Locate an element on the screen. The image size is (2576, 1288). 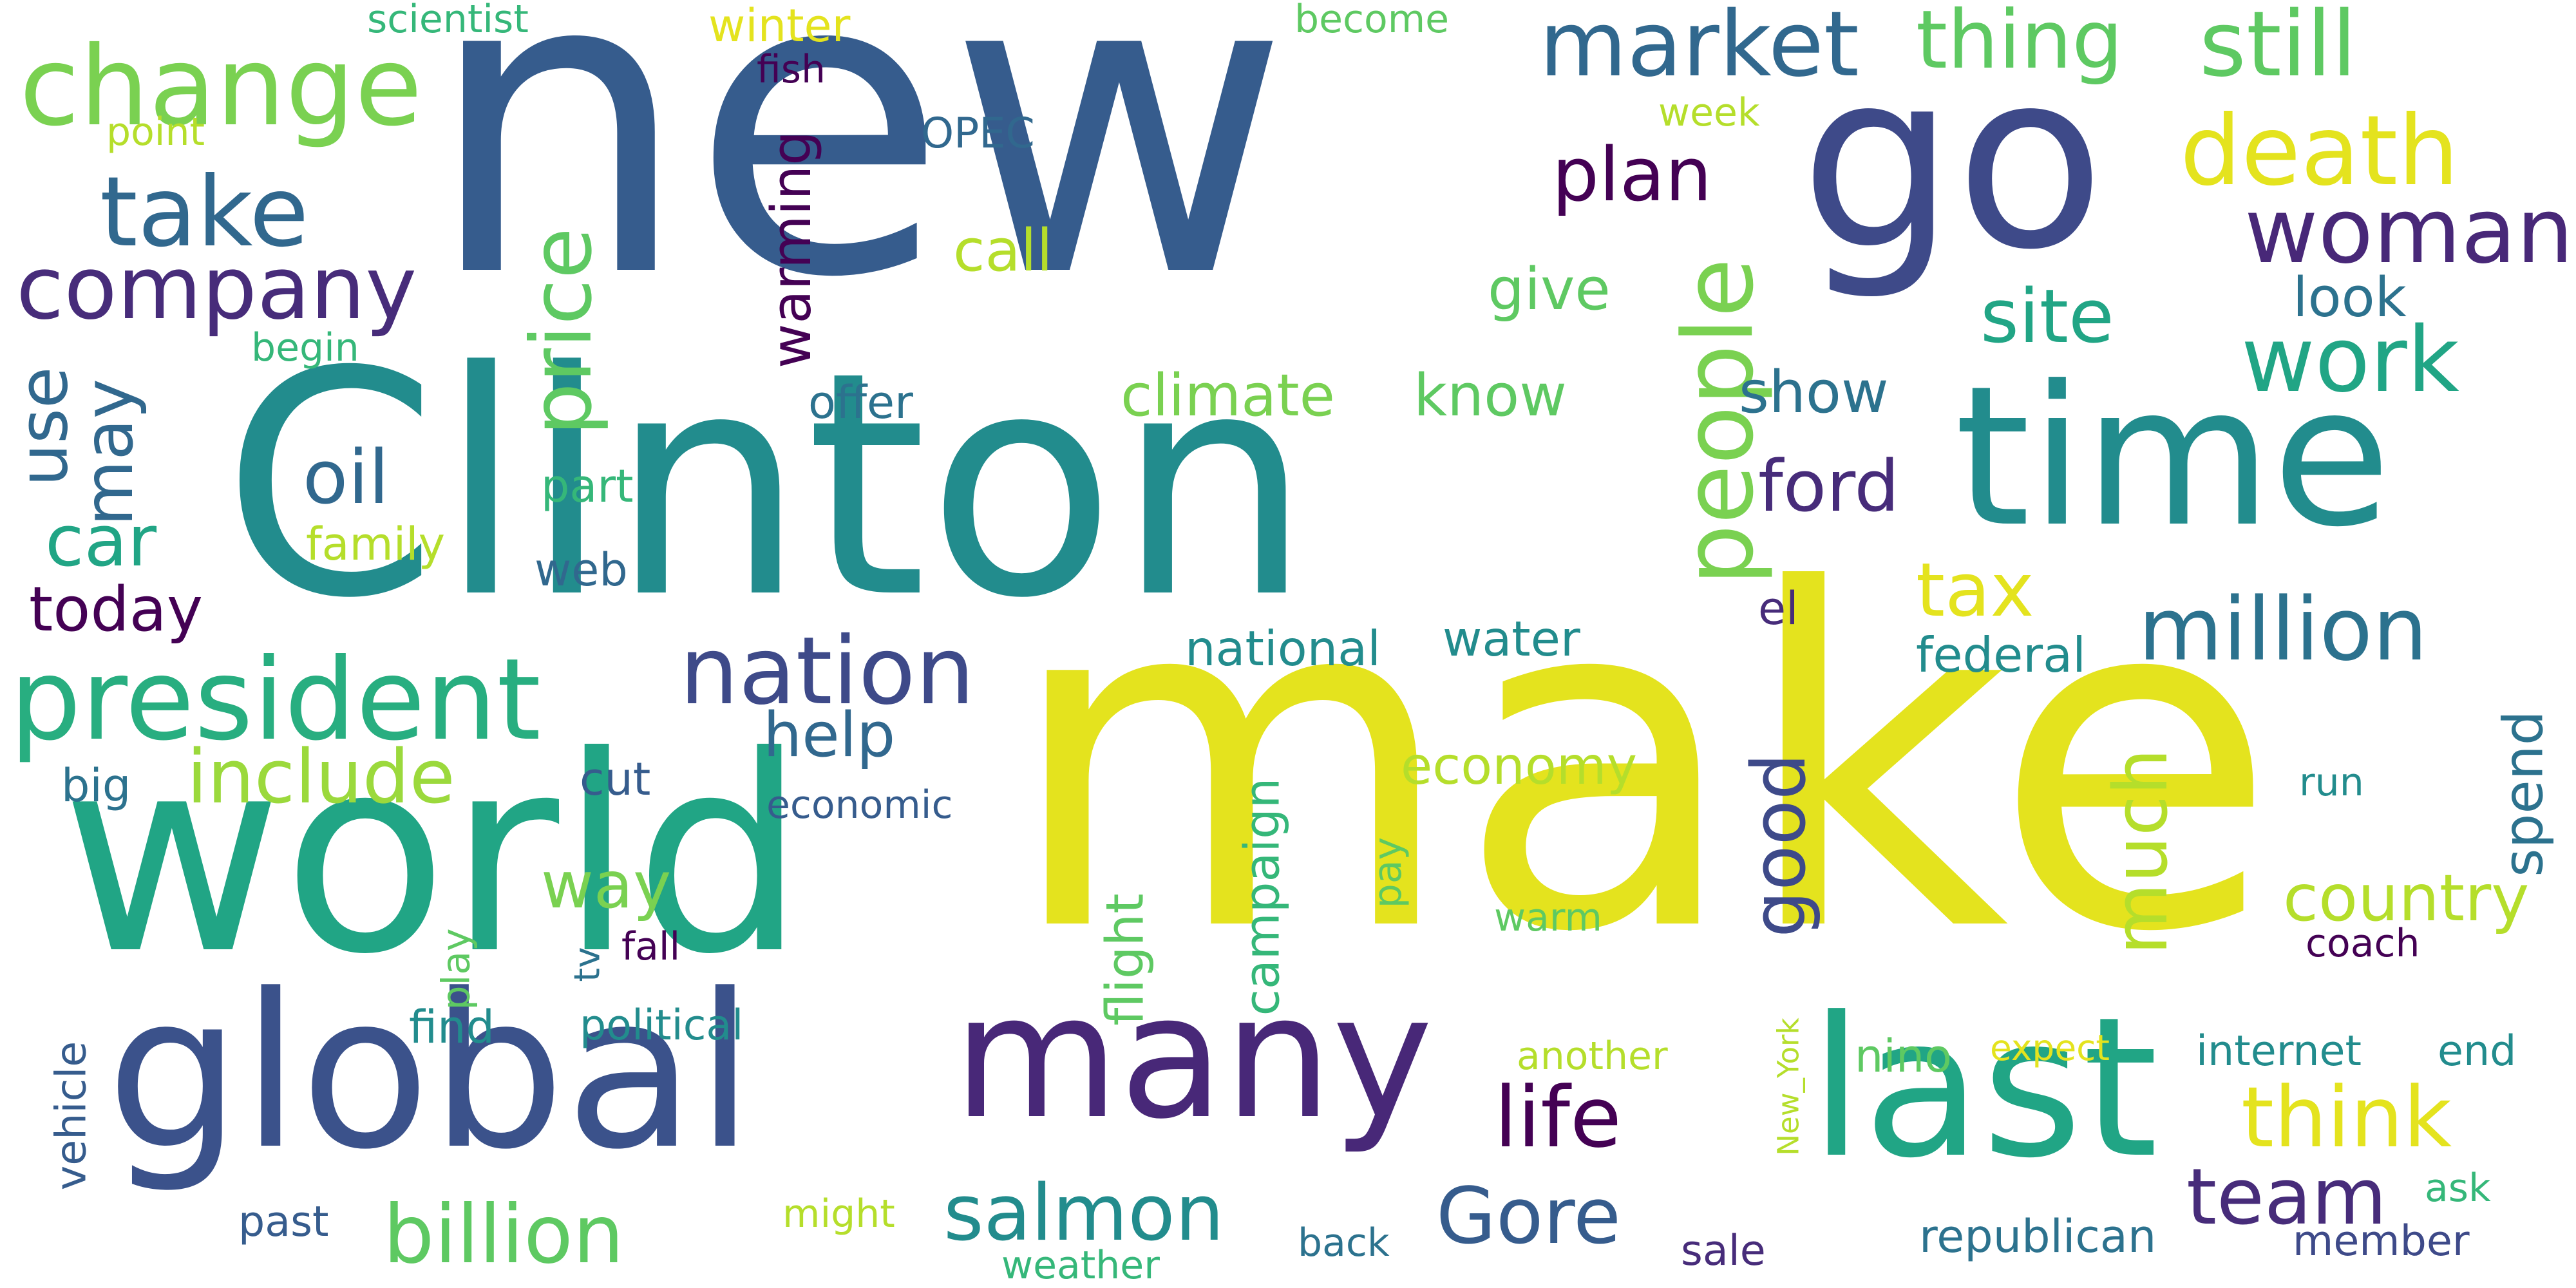
word-past: past is located at coordinates (283, 1222).